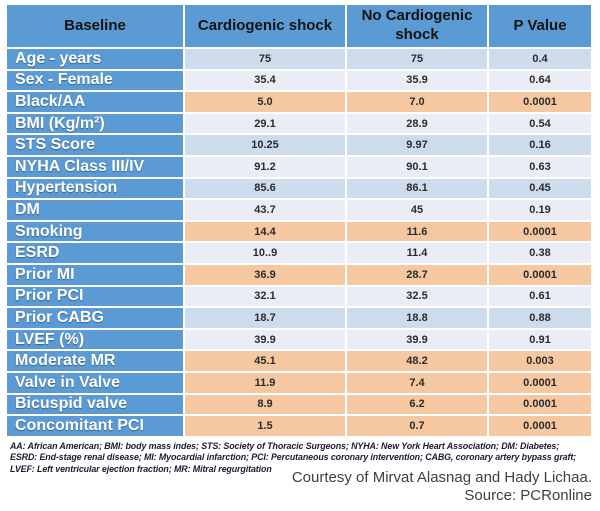 The image size is (600, 511). I want to click on cell-cardiogenic-shock: 14.4, so click(265, 231).